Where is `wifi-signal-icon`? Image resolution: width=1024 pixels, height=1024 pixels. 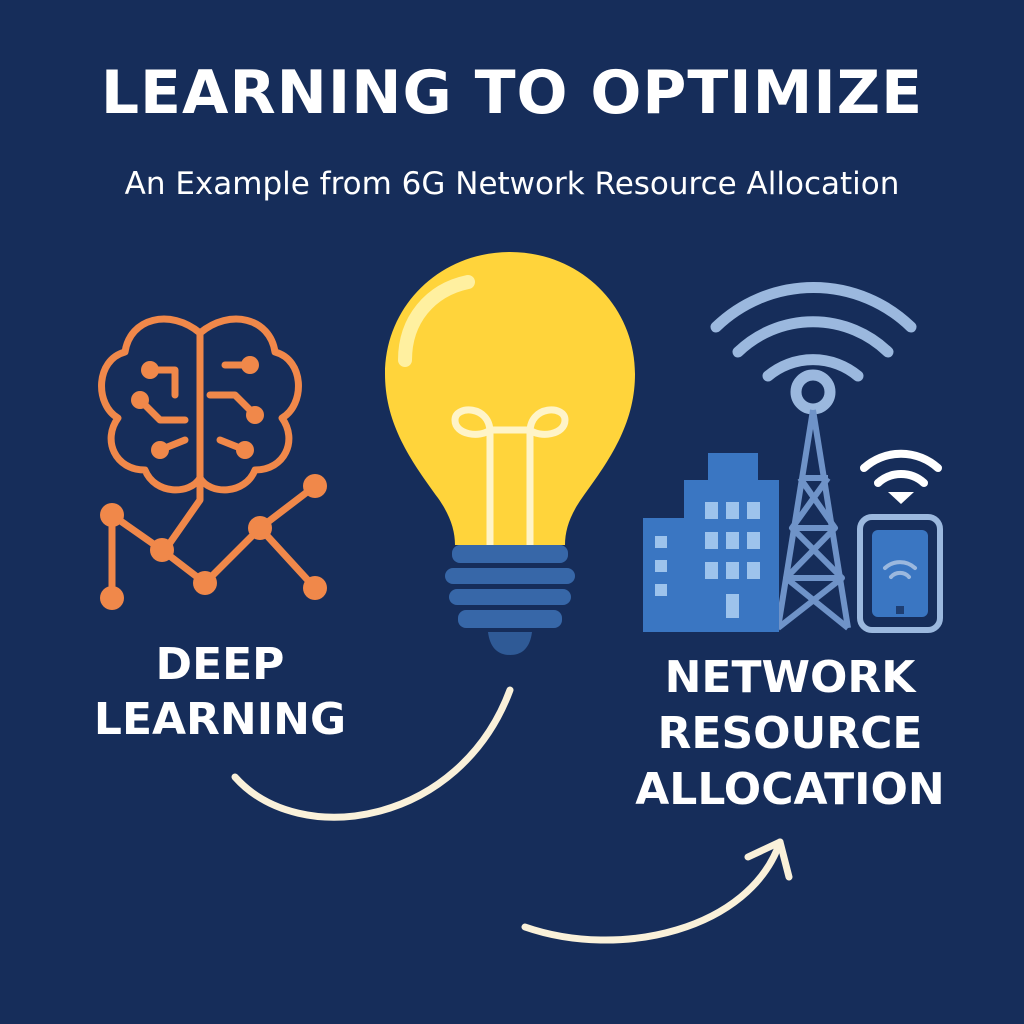
wifi-signal-icon is located at coordinates (813, 348).